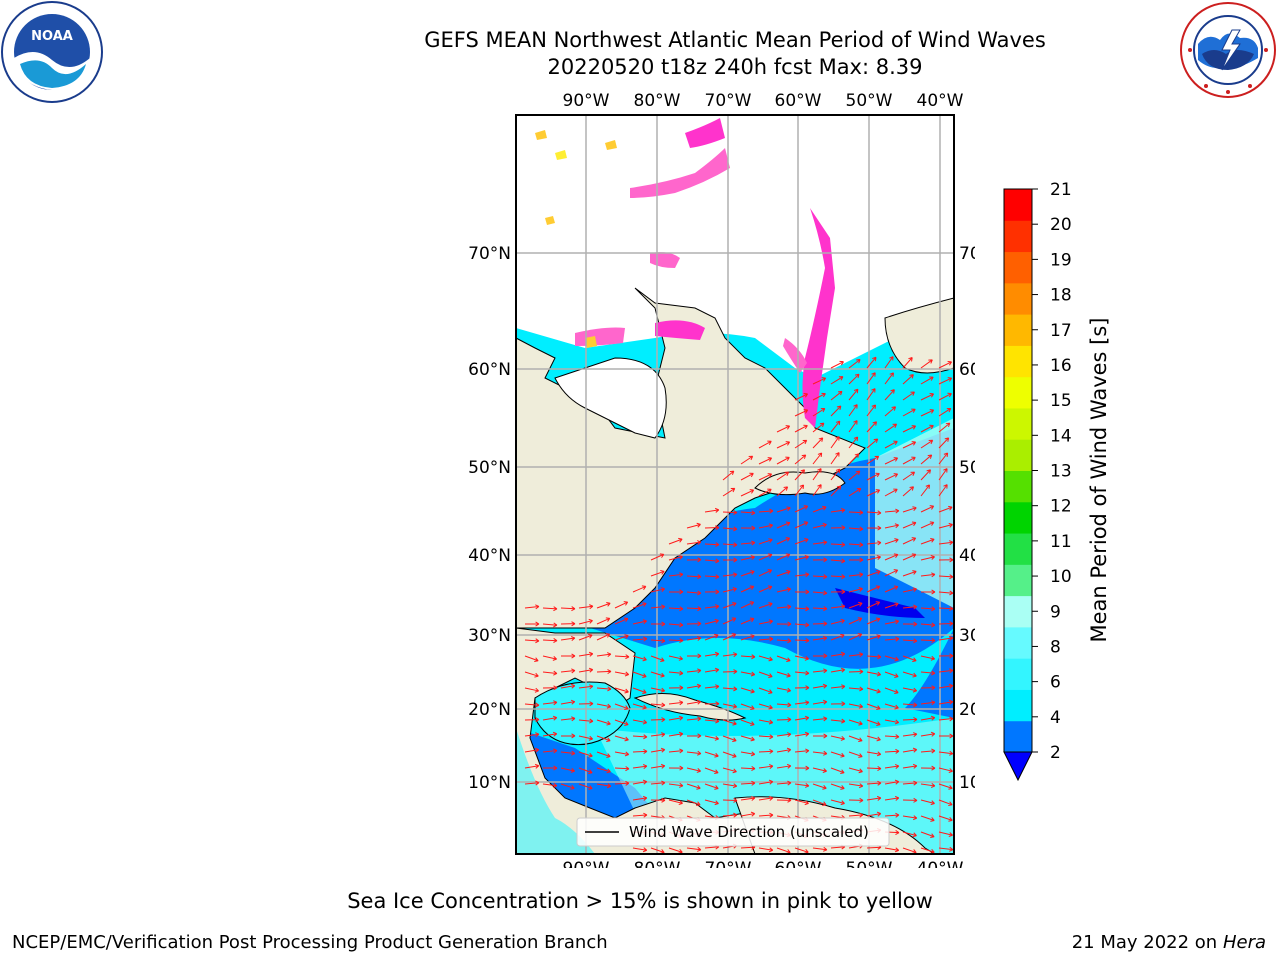 This screenshot has width=1280, height=960. I want to click on colorbar-tick-label: 16, so click(1061, 366).